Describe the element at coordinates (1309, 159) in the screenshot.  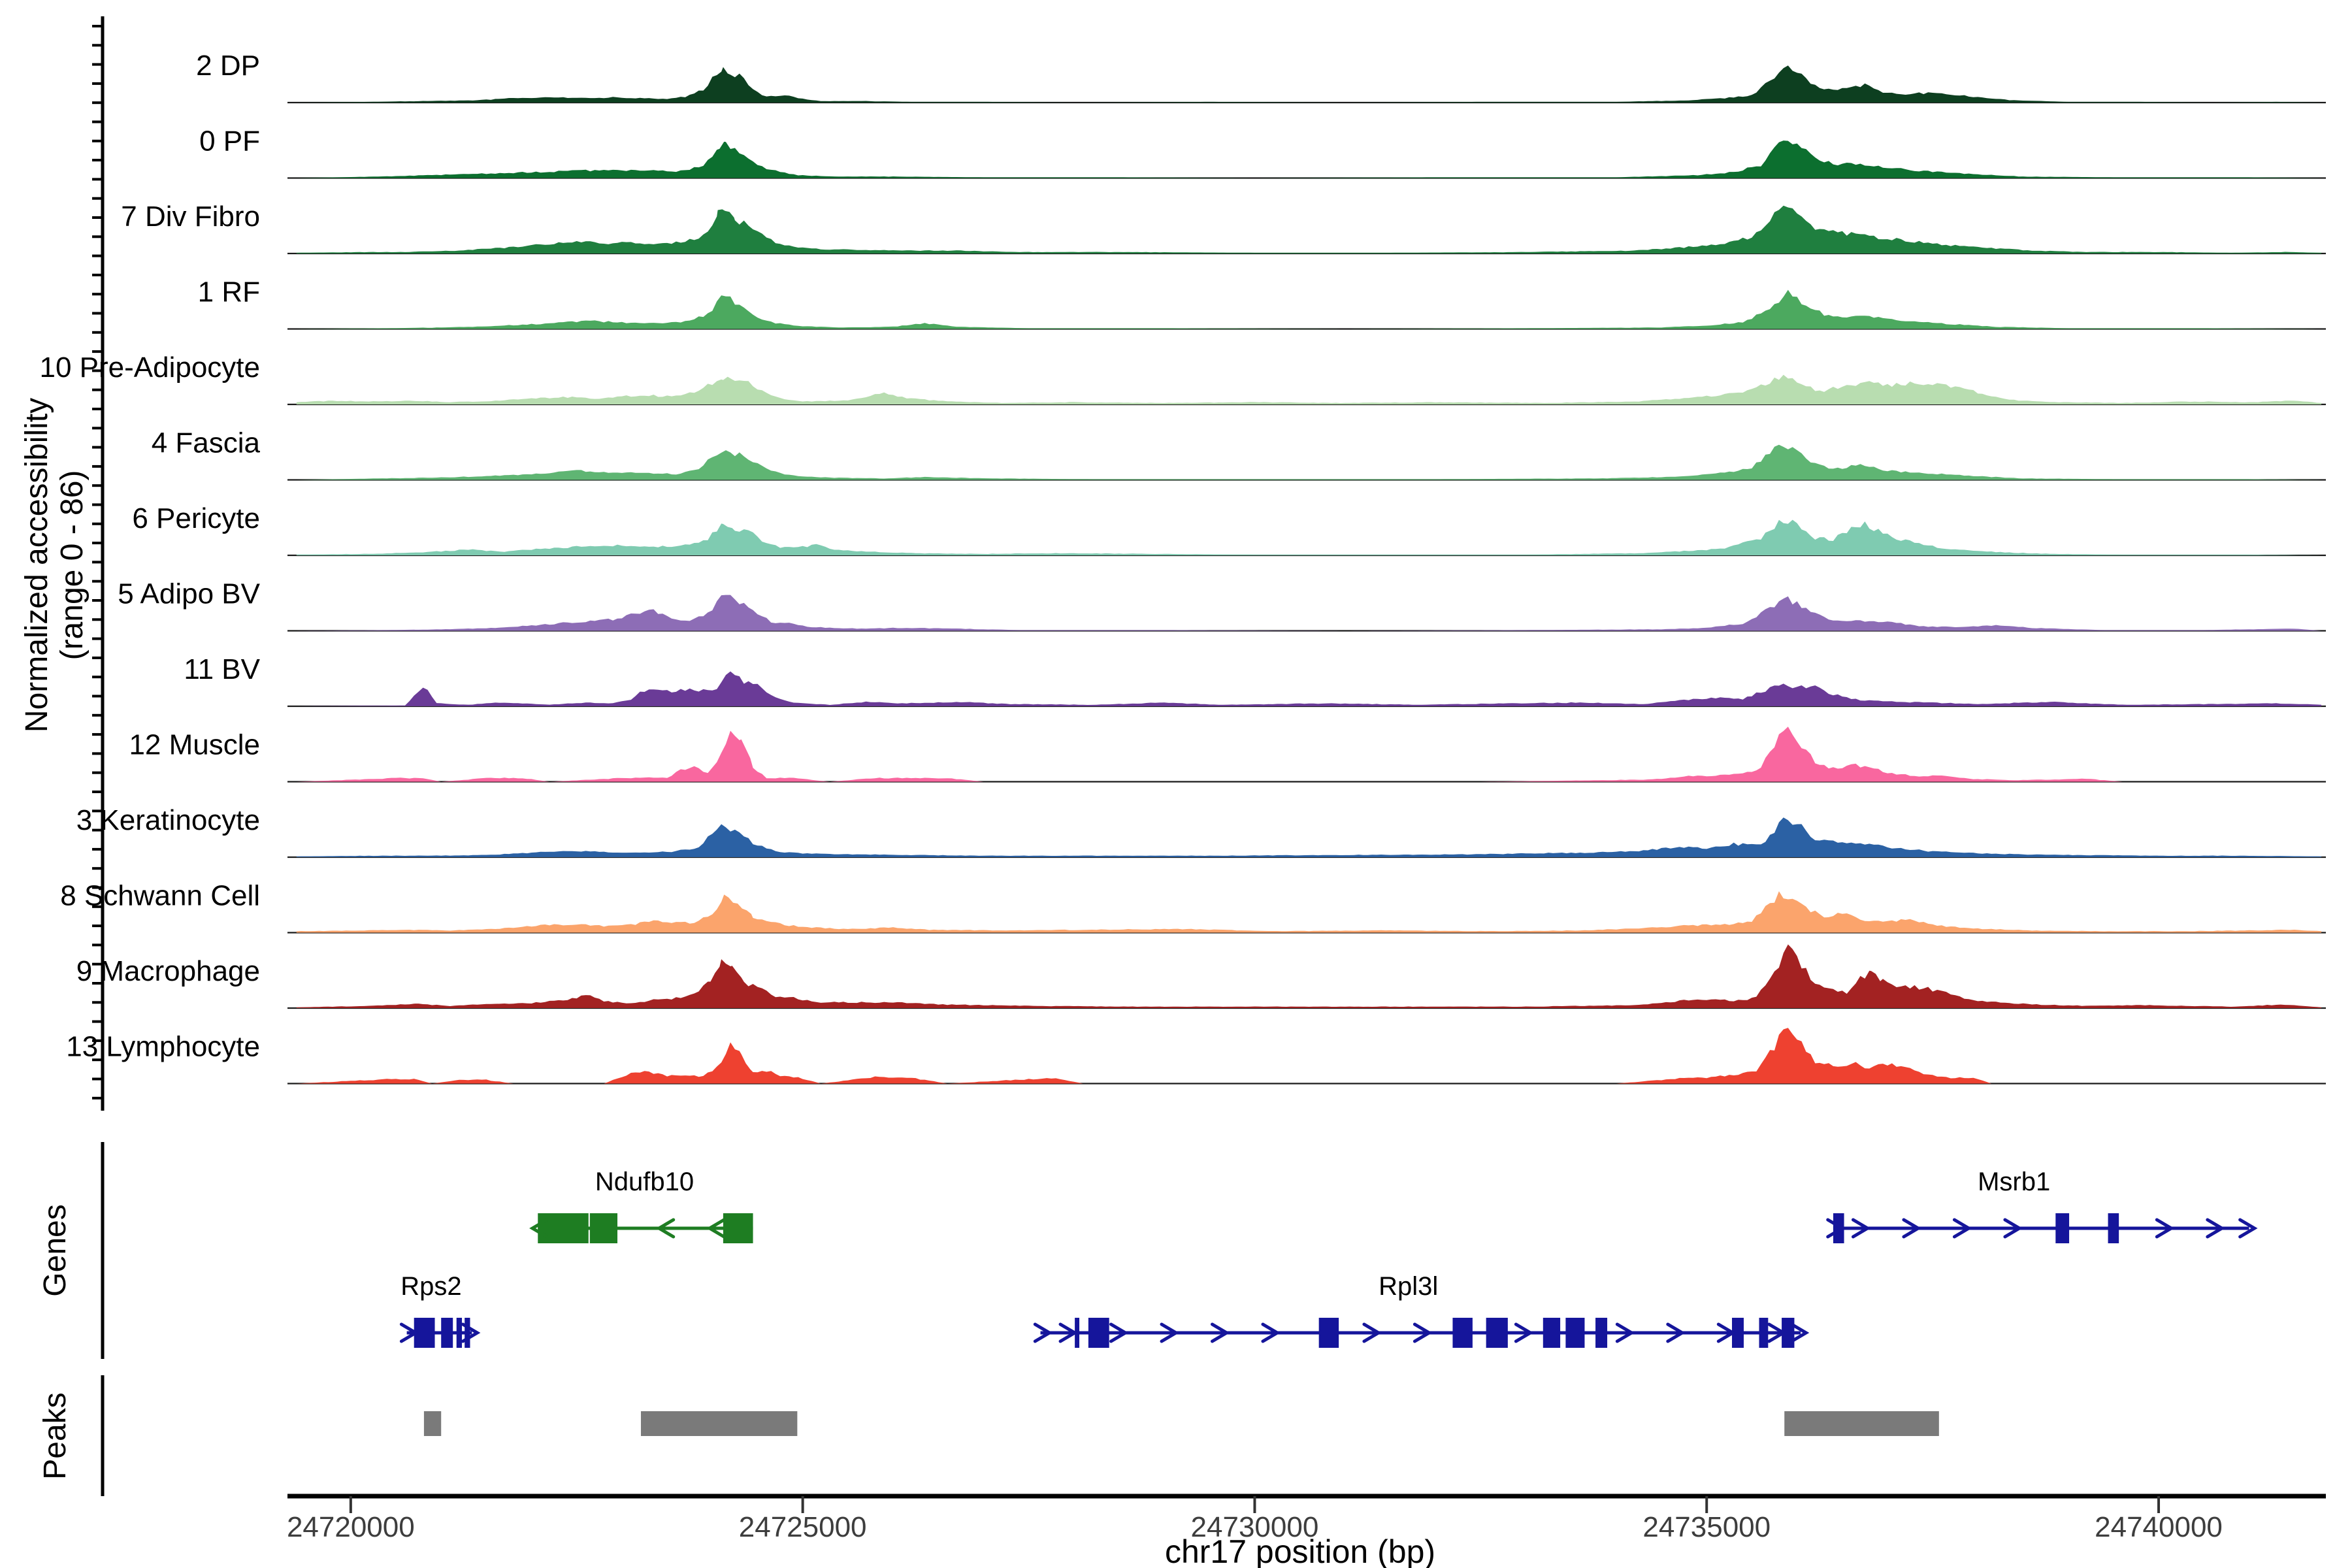
I see `coverage-area-0-pf` at that location.